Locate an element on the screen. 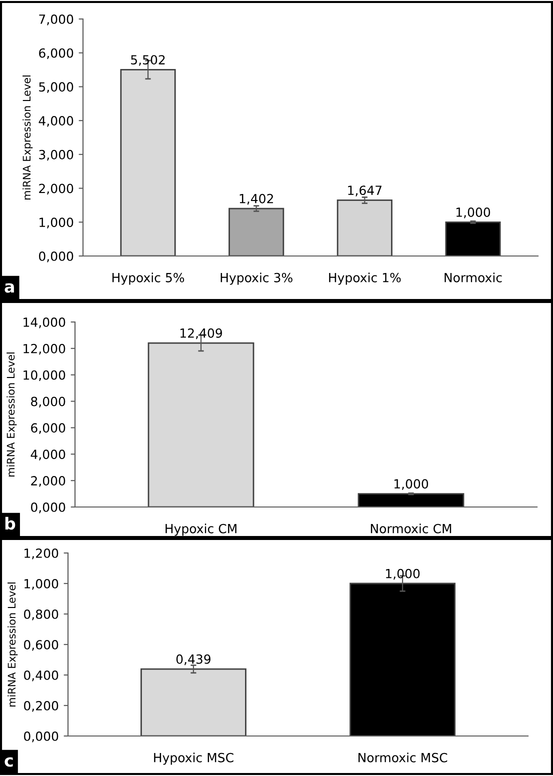  y-tick-label: 0,800 is located at coordinates (41, 614).